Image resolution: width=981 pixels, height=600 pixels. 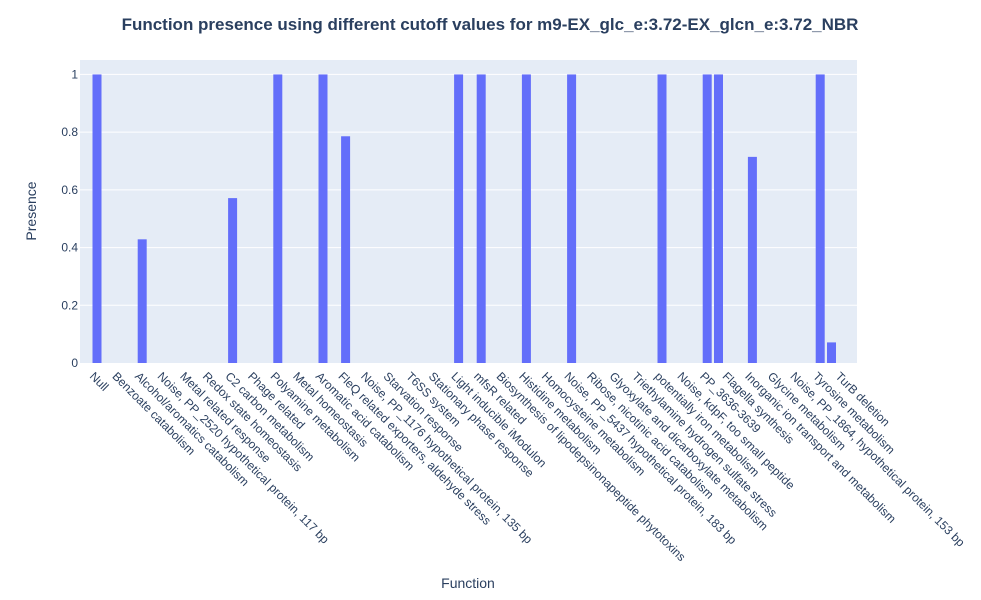 I want to click on y-axis-title: Presence, so click(x=31, y=210).